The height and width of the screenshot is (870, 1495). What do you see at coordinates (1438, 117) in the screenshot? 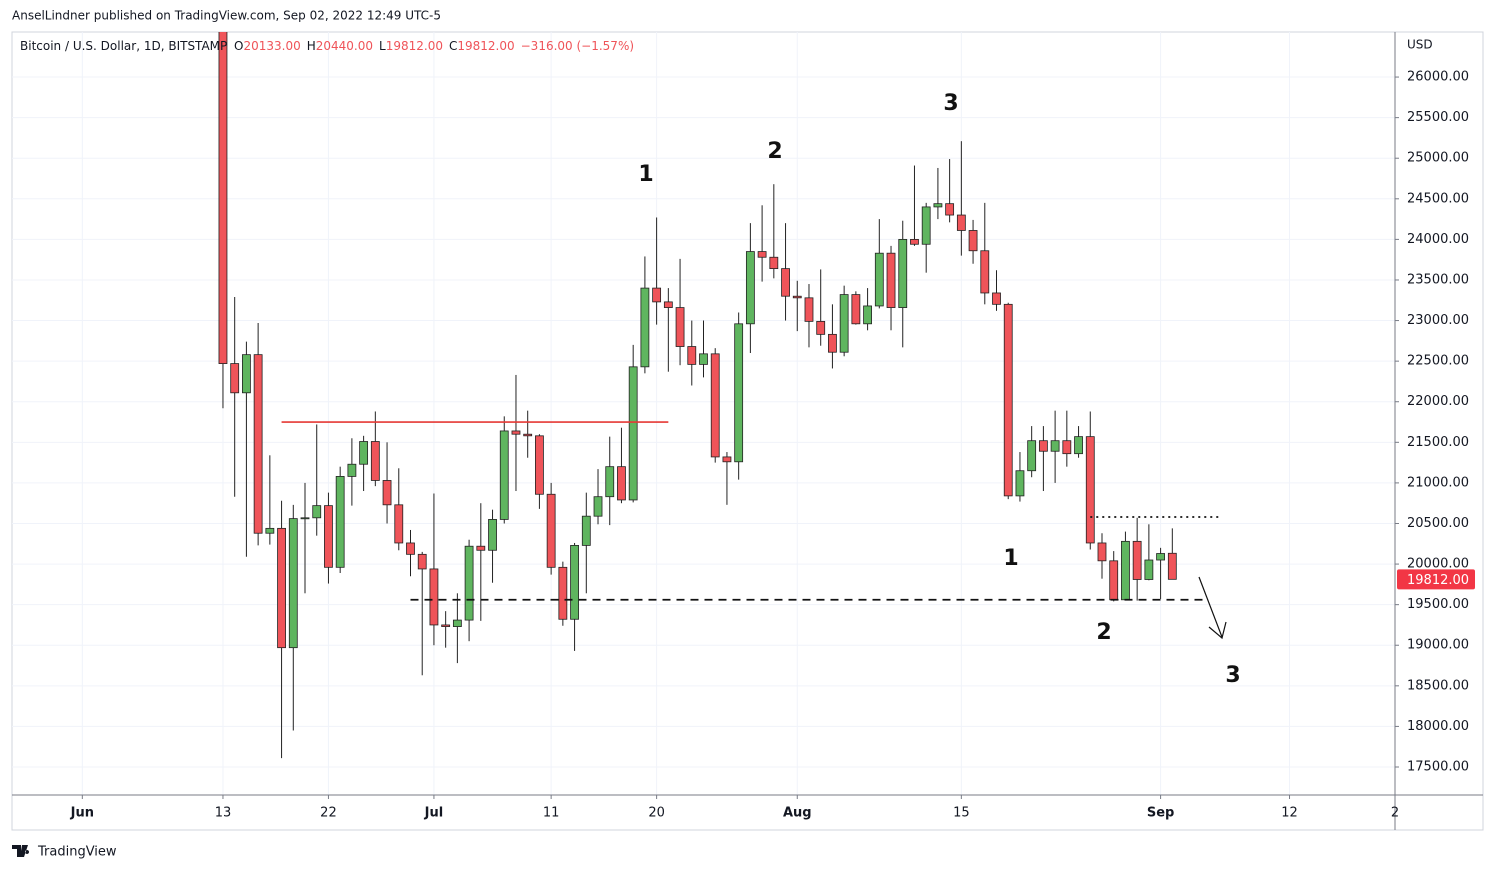
I see `y-tick-label: 25500.00` at bounding box center [1438, 117].